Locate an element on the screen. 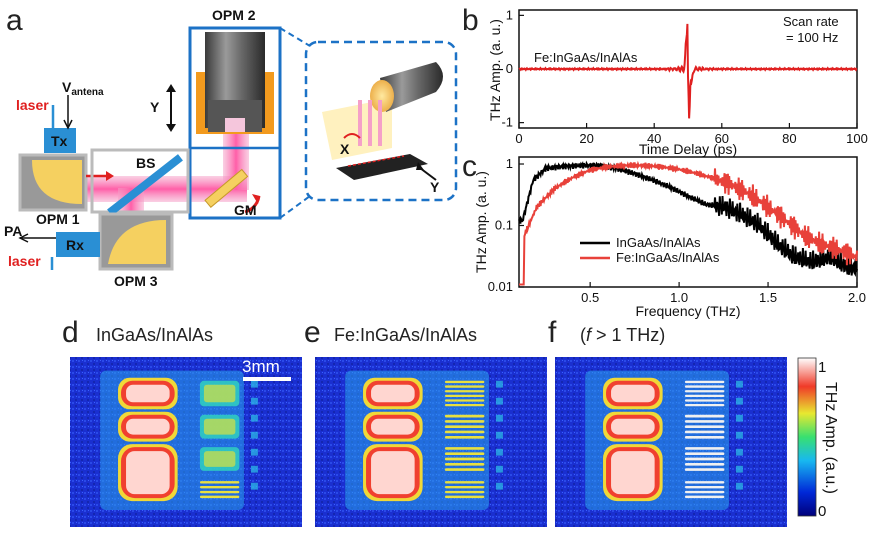 This screenshot has height=533, width=880. plot-b-ytick-label: 0 is located at coordinates (509, 68).